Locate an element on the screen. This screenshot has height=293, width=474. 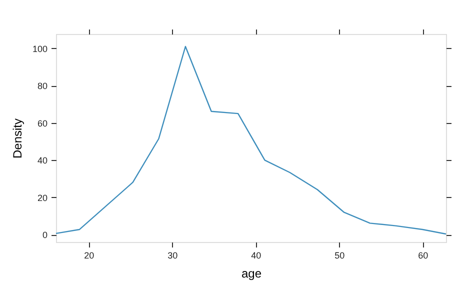
y-tick-label: 60 is located at coordinates (42, 123).